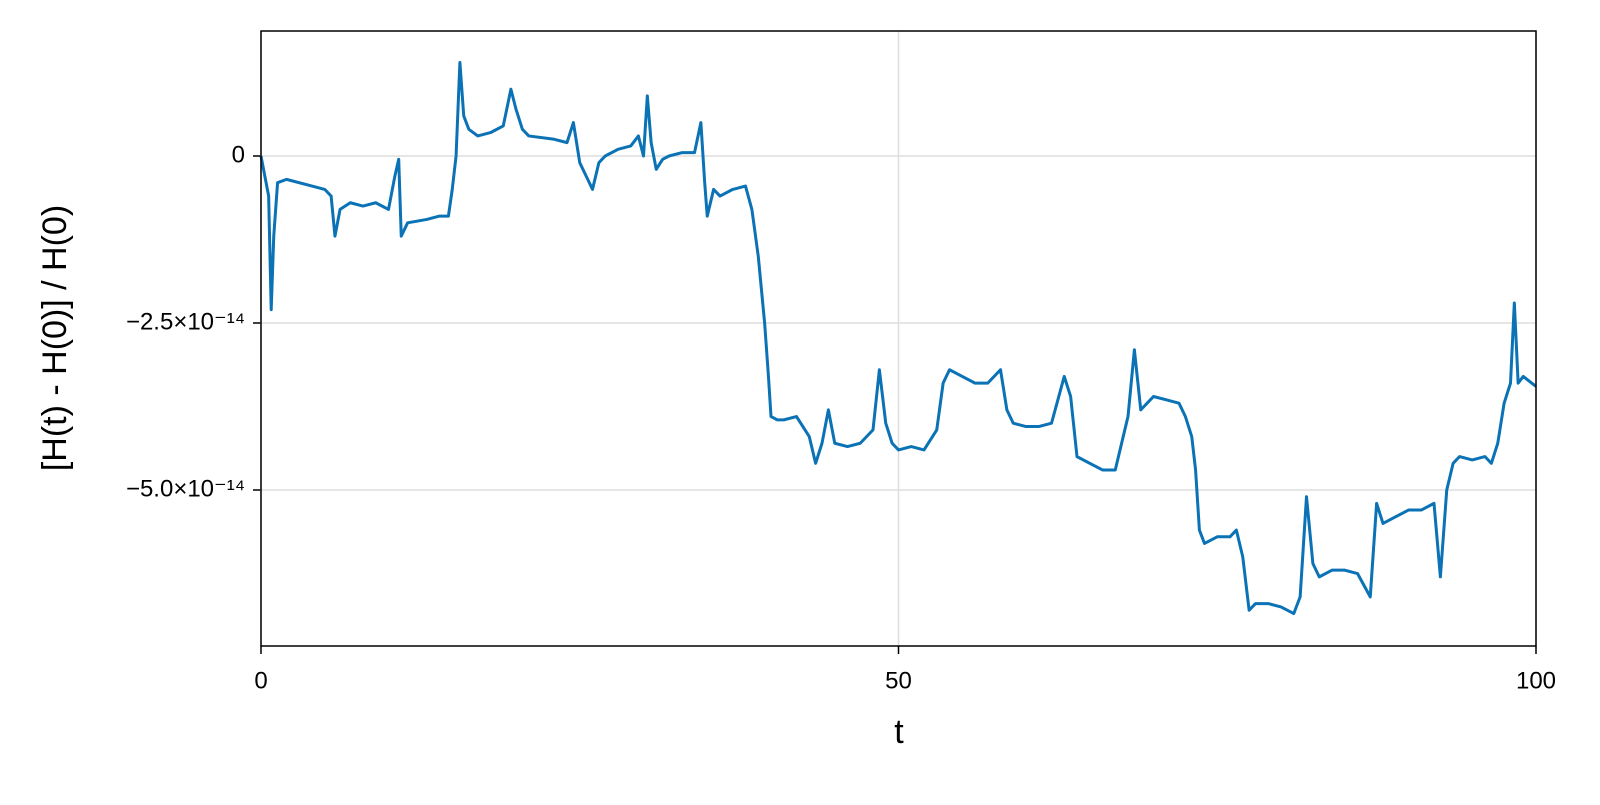 The height and width of the screenshot is (805, 1600). What do you see at coordinates (55, 338) in the screenshot?
I see `y-axis-label: [H(t) - H(0)] / H(0)` at bounding box center [55, 338].